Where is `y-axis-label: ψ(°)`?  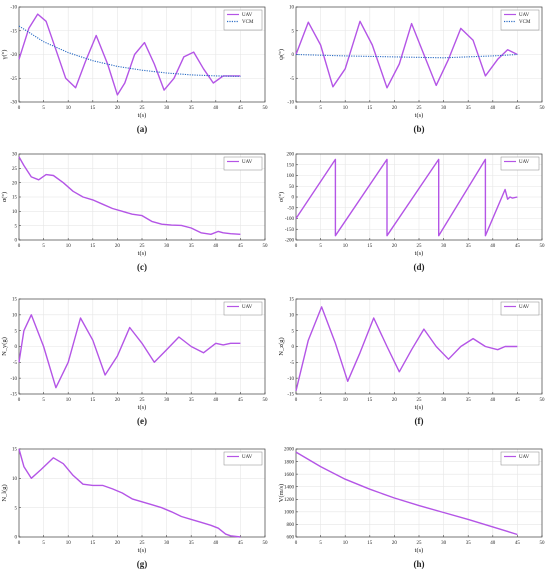 y-axis-label: ψ(°) is located at coordinates (281, 54).